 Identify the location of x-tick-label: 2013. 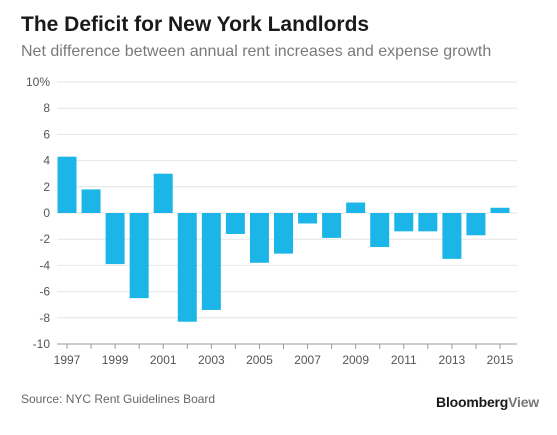
(452, 360).